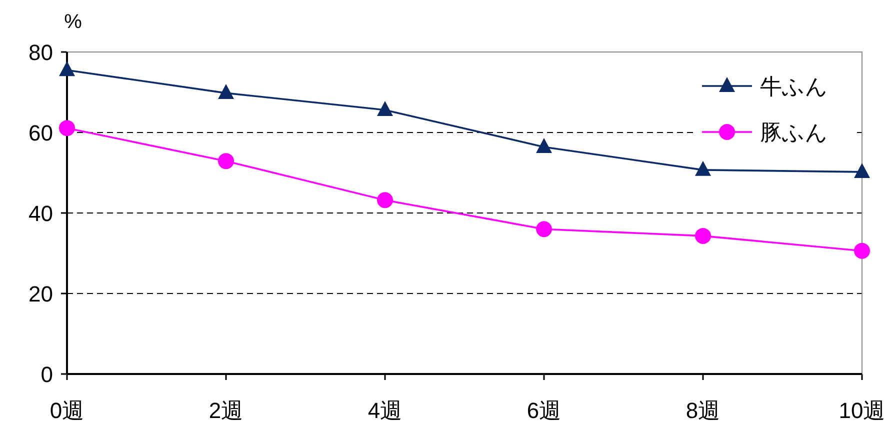 The height and width of the screenshot is (430, 894). I want to click on y-tick-label: 60, so click(40, 133).